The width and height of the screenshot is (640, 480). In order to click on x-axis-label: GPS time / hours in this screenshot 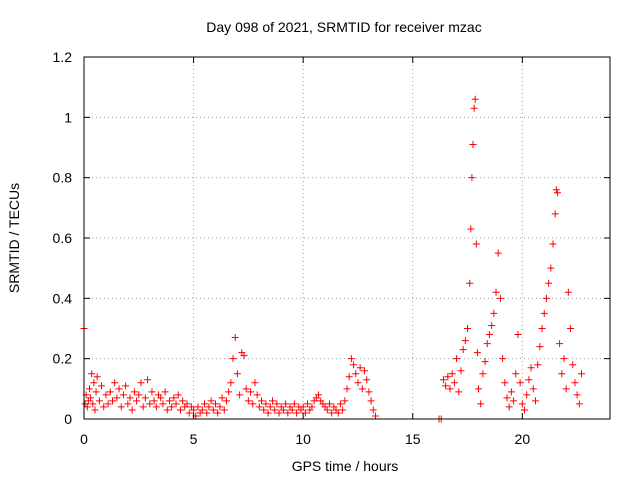, I will do `click(345, 466)`.